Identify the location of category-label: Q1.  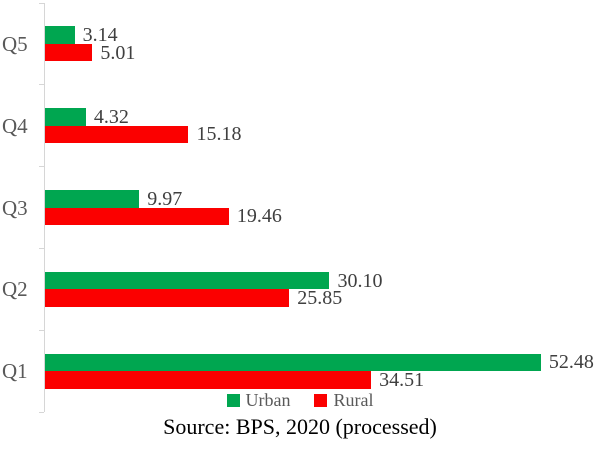
(15, 371).